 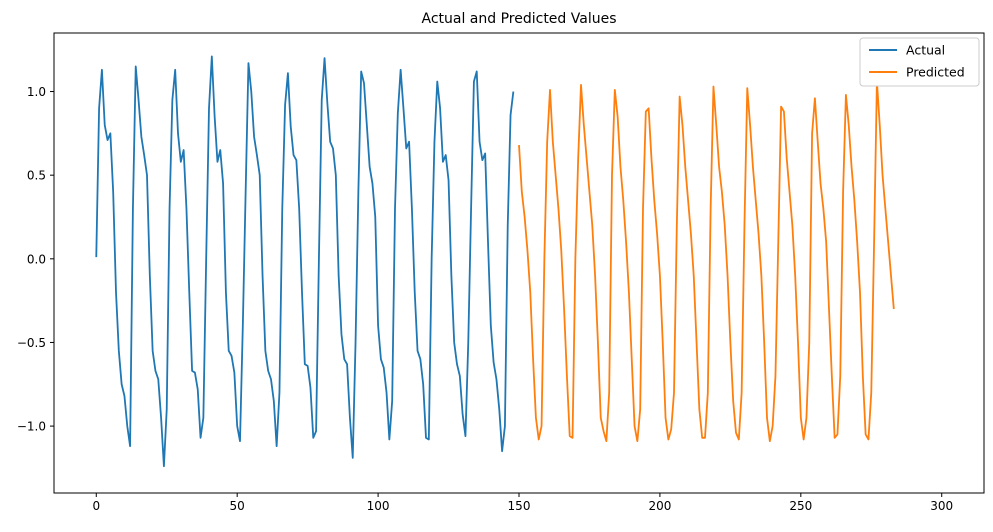 I want to click on x-tick-label: 50, so click(x=237, y=506).